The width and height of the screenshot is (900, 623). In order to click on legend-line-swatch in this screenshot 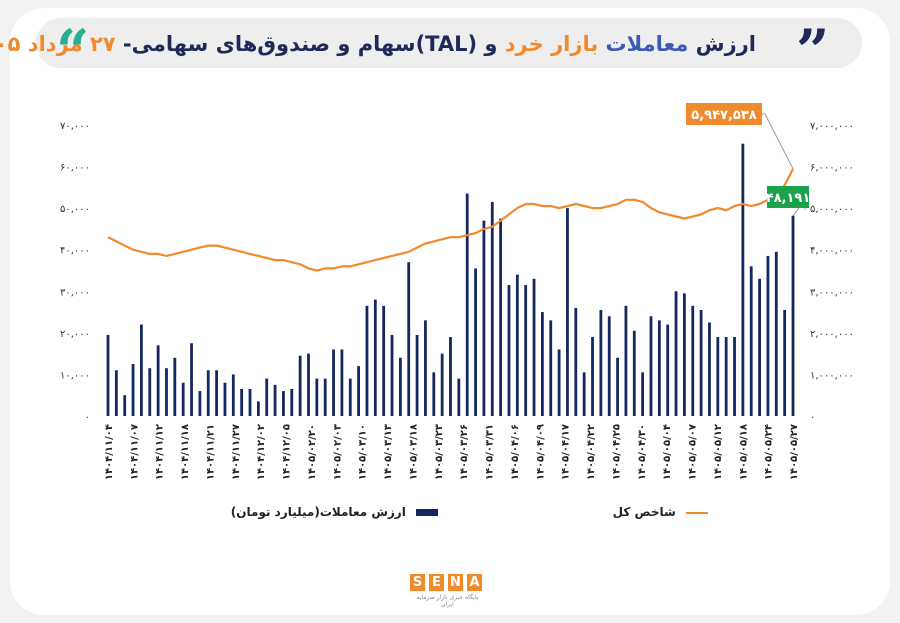, I will do `click(697, 512)`.